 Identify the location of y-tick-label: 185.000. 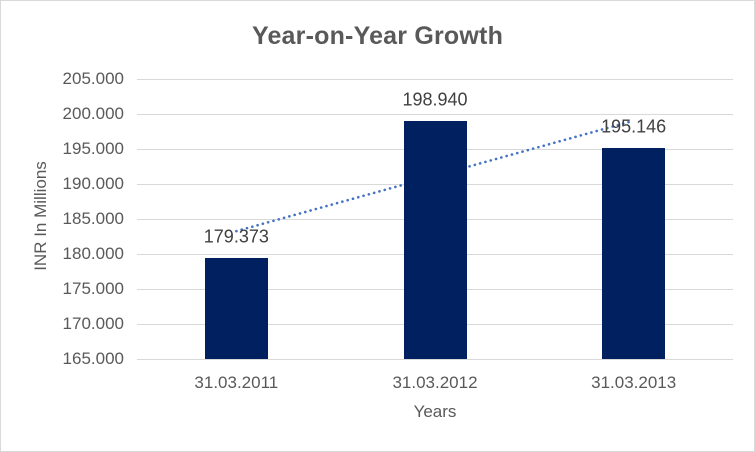
(93, 218).